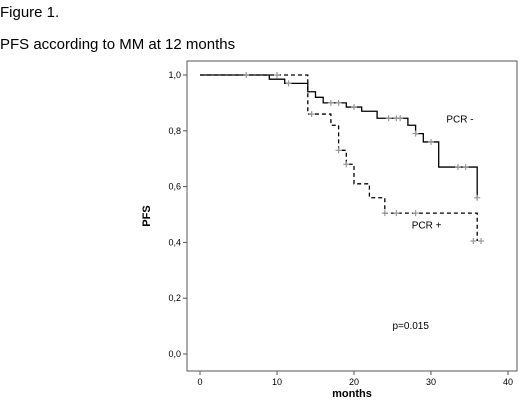 The width and height of the screenshot is (520, 400). What do you see at coordinates (459, 119) in the screenshot?
I see `annotation-0: PCR -` at bounding box center [459, 119].